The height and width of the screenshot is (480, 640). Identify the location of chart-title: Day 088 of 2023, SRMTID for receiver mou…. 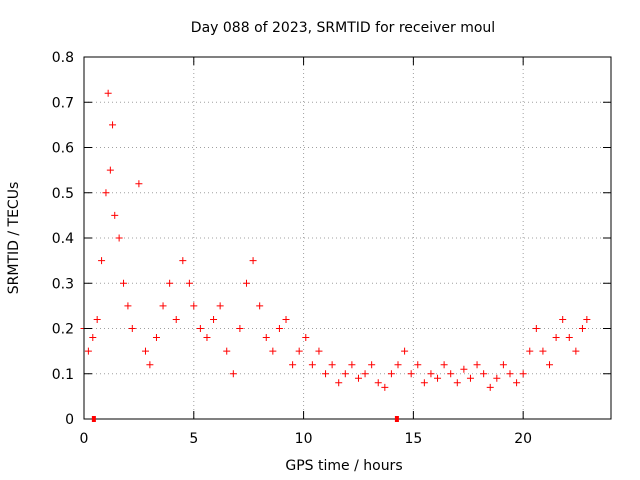
(343, 28).